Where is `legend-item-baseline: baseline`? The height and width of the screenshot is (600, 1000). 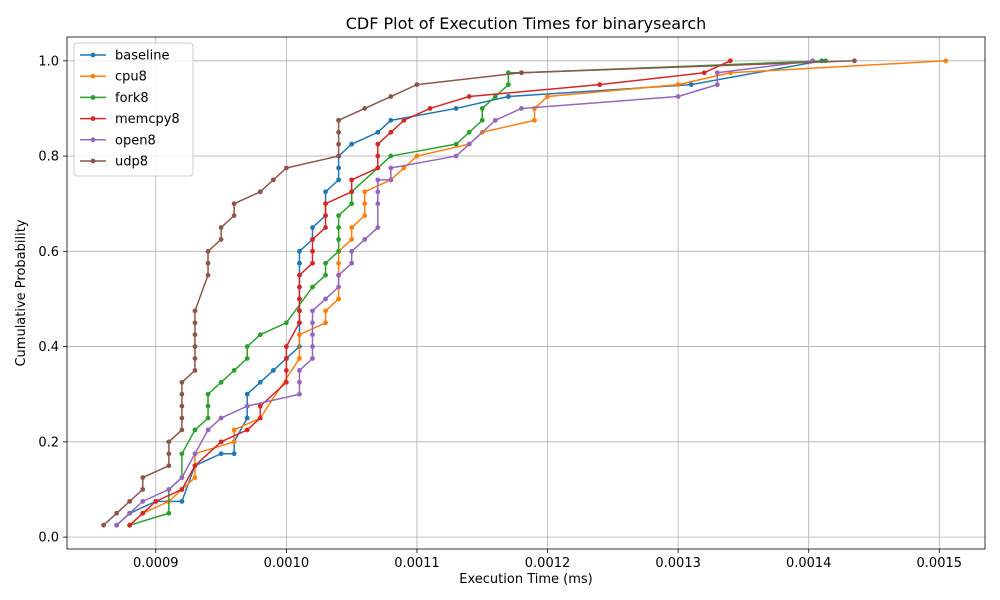
legend-item-baseline: baseline is located at coordinates (124, 56).